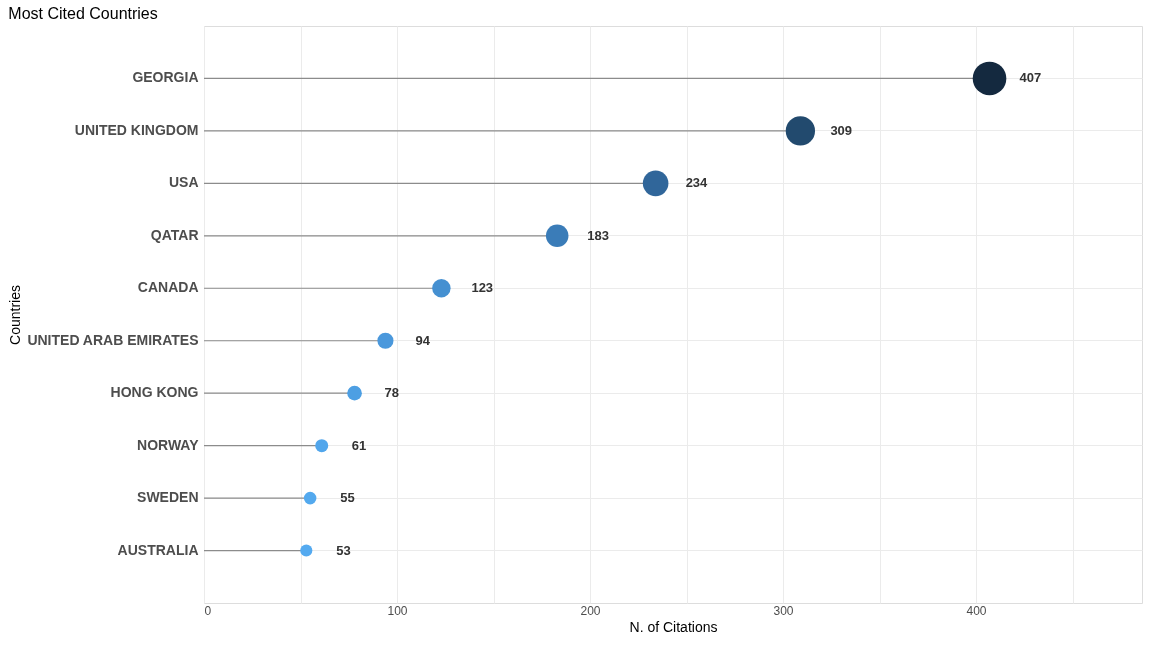  What do you see at coordinates (397, 610) in the screenshot?
I see `x-tick-label: 100` at bounding box center [397, 610].